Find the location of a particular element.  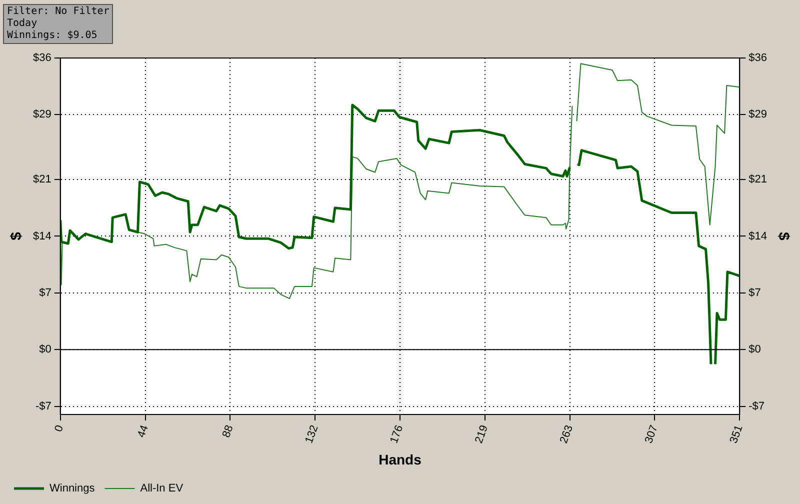

x-tick-label: 219 is located at coordinates (482, 434).